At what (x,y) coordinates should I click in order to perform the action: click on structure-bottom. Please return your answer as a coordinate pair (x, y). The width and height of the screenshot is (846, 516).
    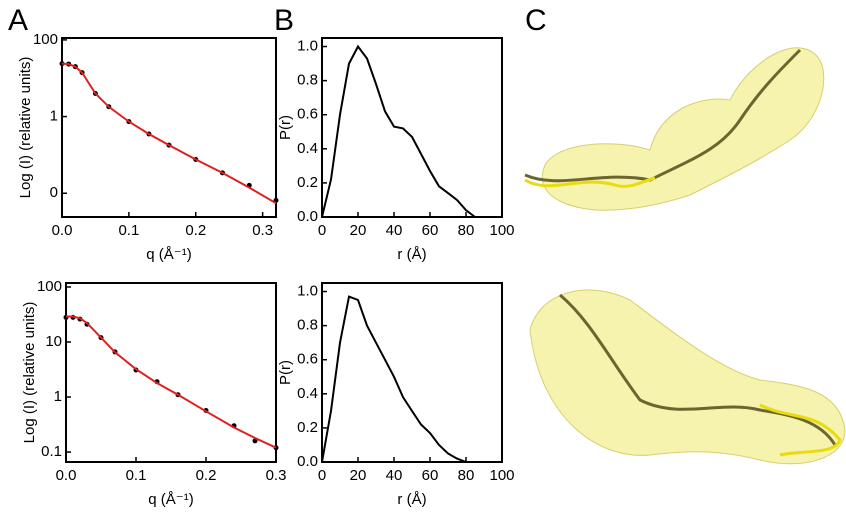
    Looking at the image, I should click on (687, 377).